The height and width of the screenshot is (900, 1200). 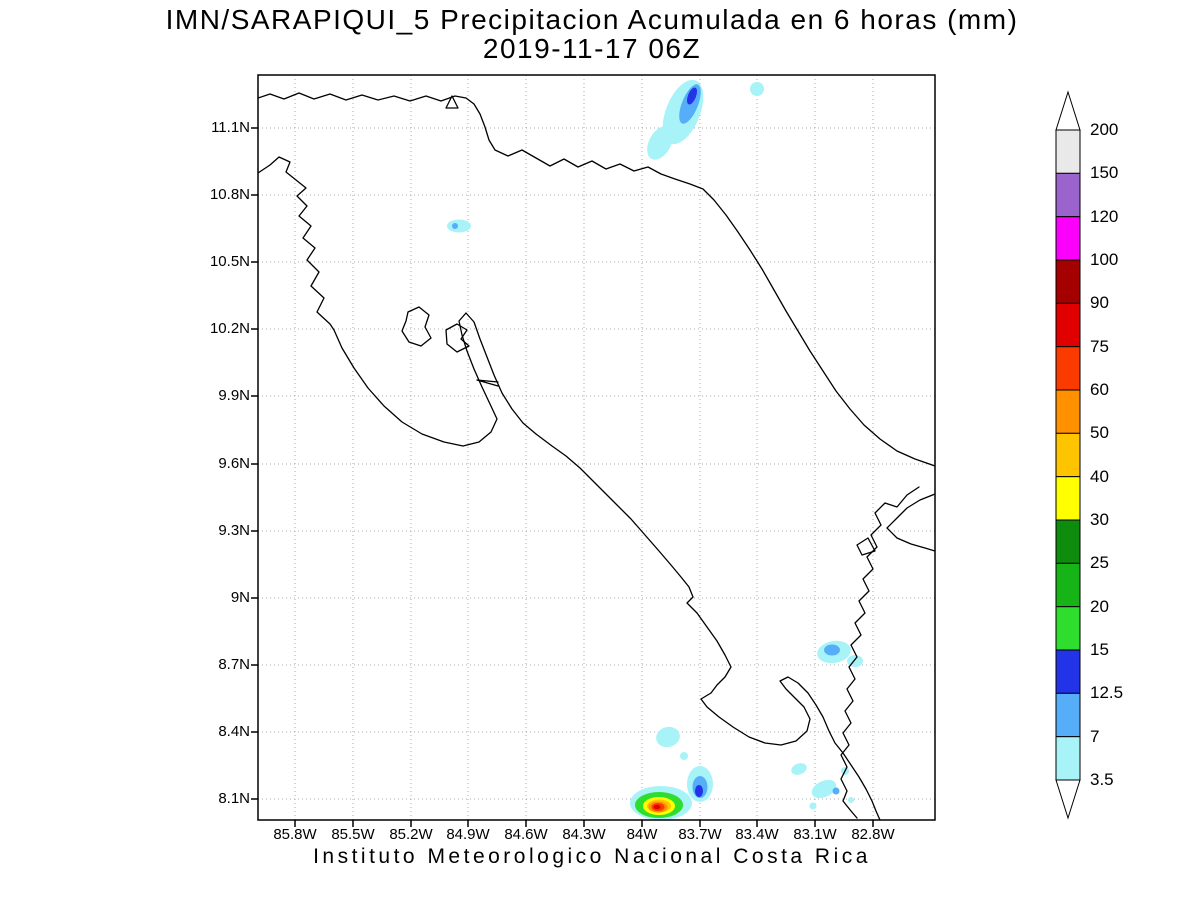 I want to click on colorbar-level-label: 7, so click(x=1095, y=736).